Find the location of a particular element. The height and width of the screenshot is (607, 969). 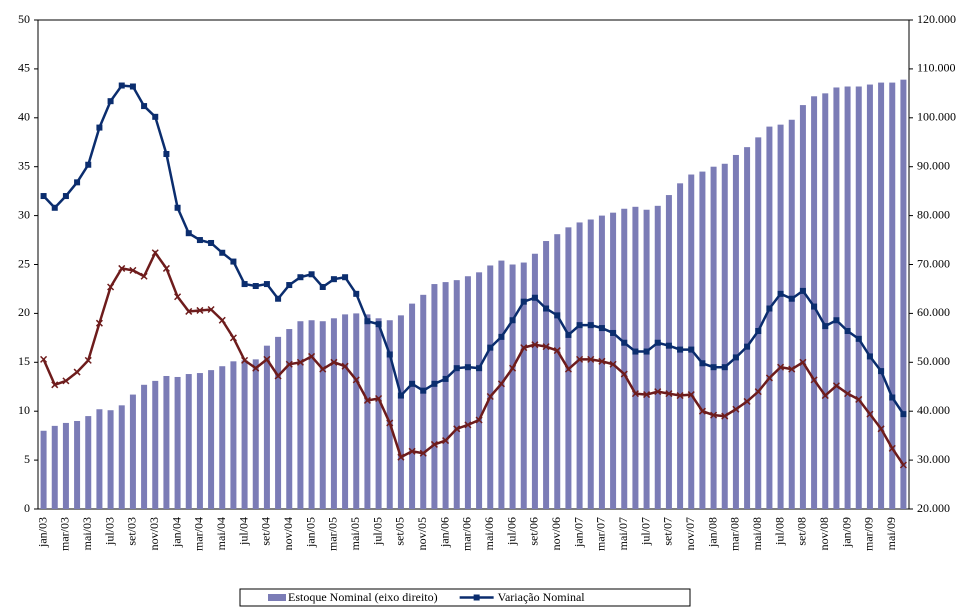

x-tick-label: nov/07 is located at coordinates (690, 533).